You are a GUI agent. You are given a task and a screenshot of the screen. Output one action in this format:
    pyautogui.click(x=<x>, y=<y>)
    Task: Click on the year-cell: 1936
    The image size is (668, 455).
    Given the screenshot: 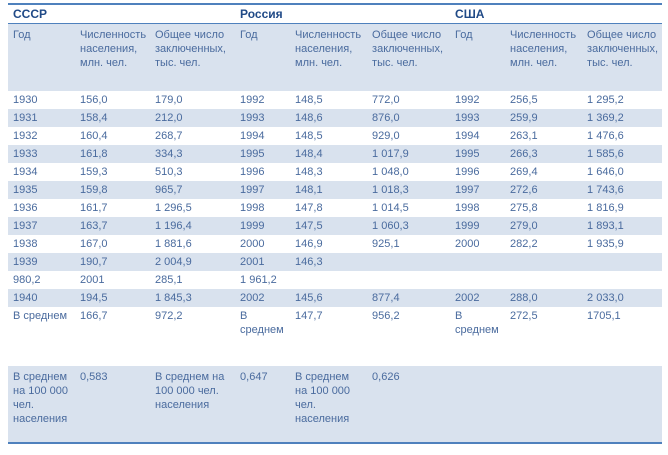 What is the action you would take?
    pyautogui.click(x=25, y=207)
    